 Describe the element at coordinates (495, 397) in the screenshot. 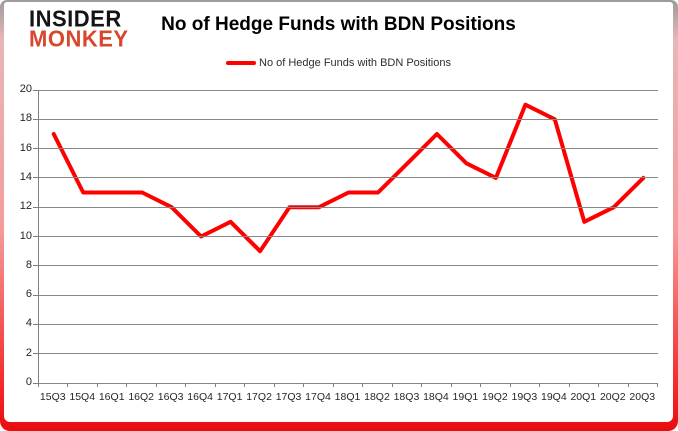

I see `x-axis-tick-label: 19Q2` at that location.